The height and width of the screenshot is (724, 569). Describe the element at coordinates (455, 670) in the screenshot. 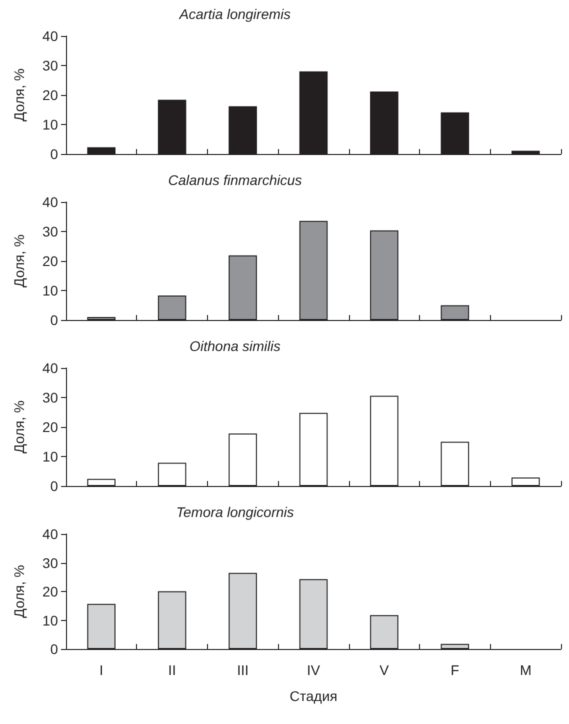

I see `x-tick-label: F` at that location.